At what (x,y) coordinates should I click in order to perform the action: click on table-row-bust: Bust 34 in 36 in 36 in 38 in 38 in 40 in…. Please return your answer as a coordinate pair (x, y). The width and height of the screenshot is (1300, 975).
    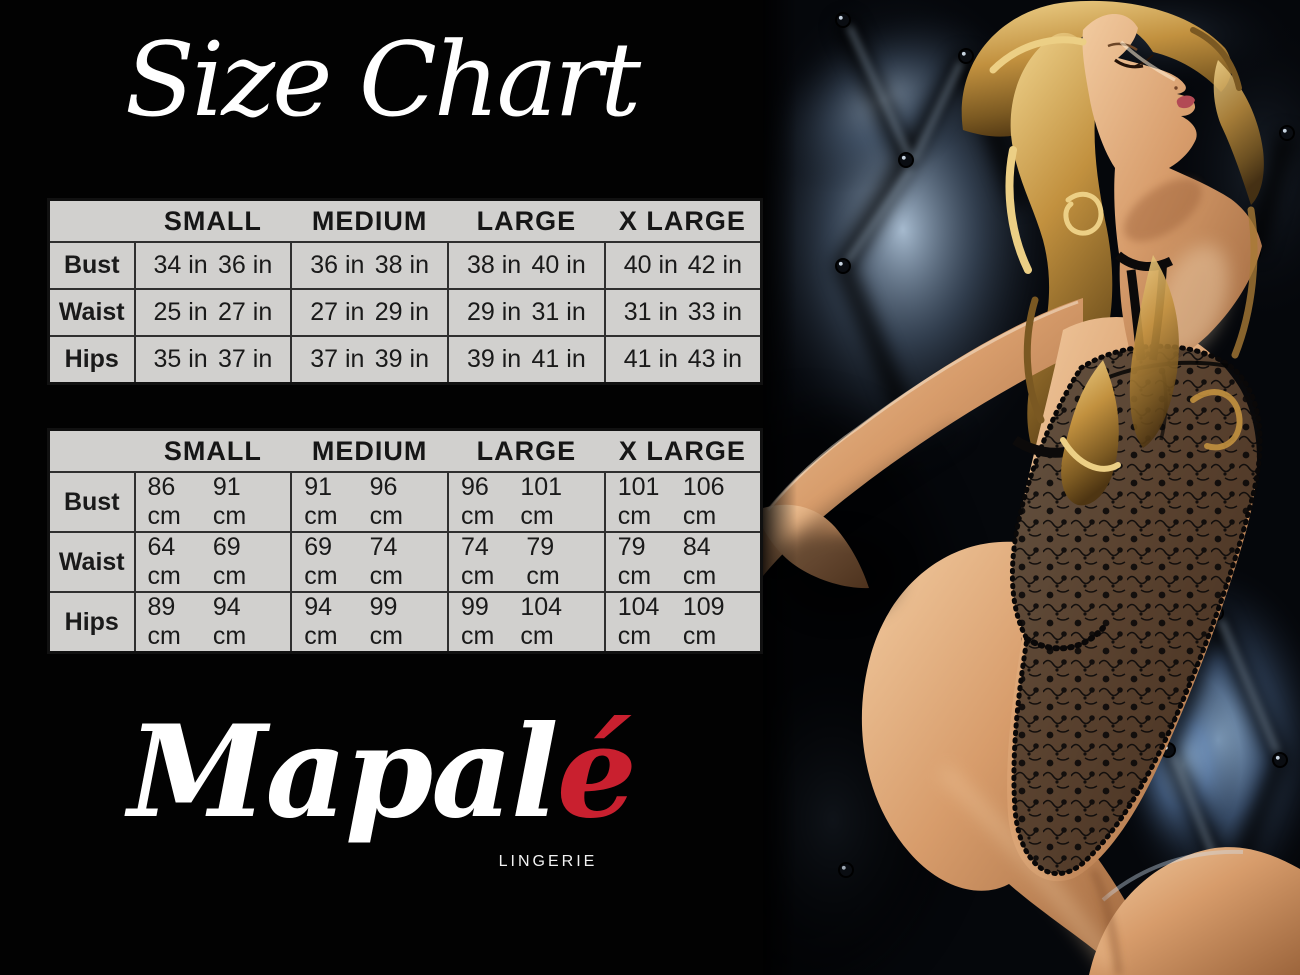
    Looking at the image, I should click on (405, 265).